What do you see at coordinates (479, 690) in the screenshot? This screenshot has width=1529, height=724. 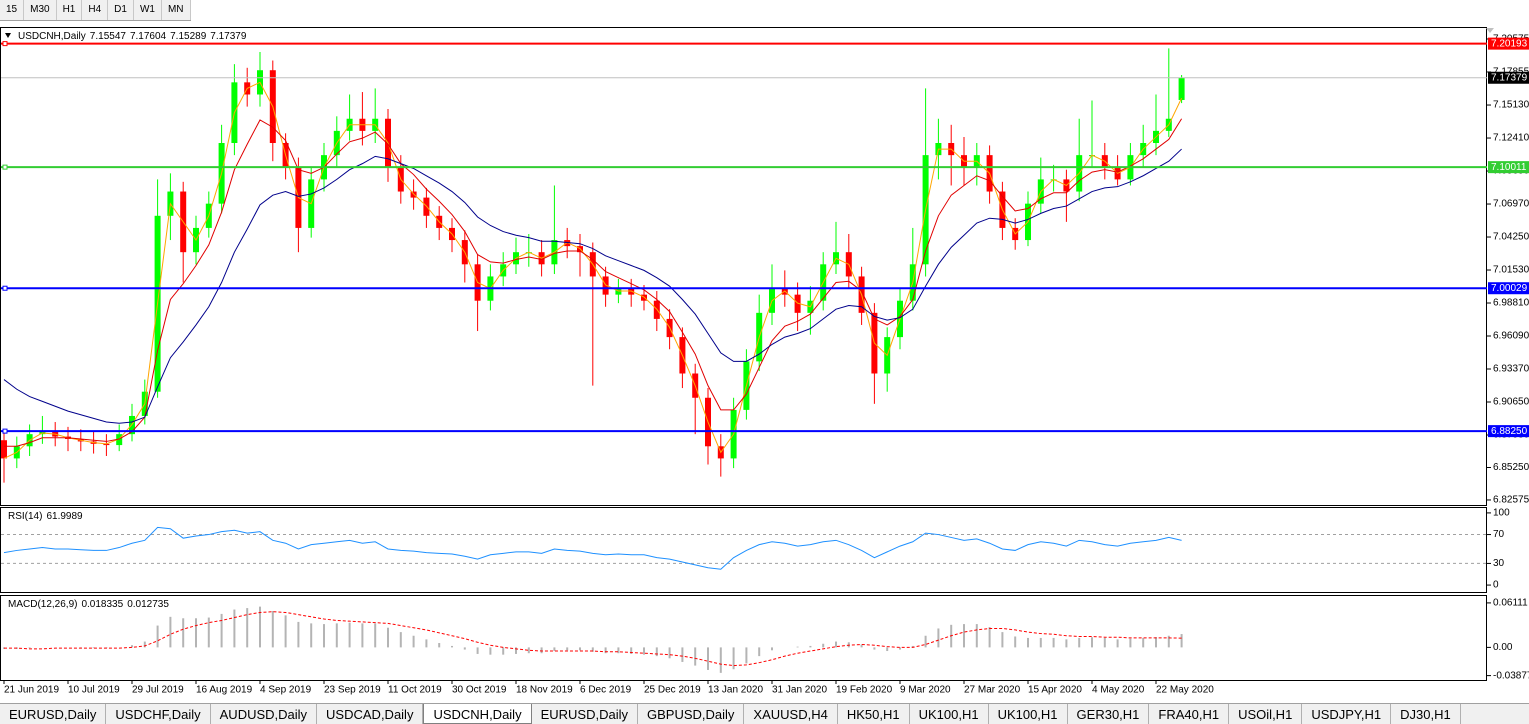 I see `x-tick-label: 30 Oct 2019` at bounding box center [479, 690].